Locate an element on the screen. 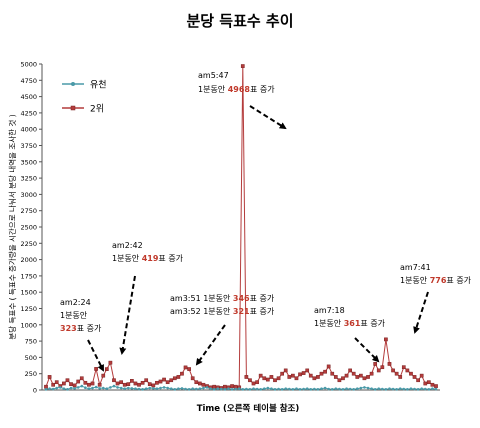 The image size is (480, 428). y-tick-label: 2000 is located at coordinates (28, 260).